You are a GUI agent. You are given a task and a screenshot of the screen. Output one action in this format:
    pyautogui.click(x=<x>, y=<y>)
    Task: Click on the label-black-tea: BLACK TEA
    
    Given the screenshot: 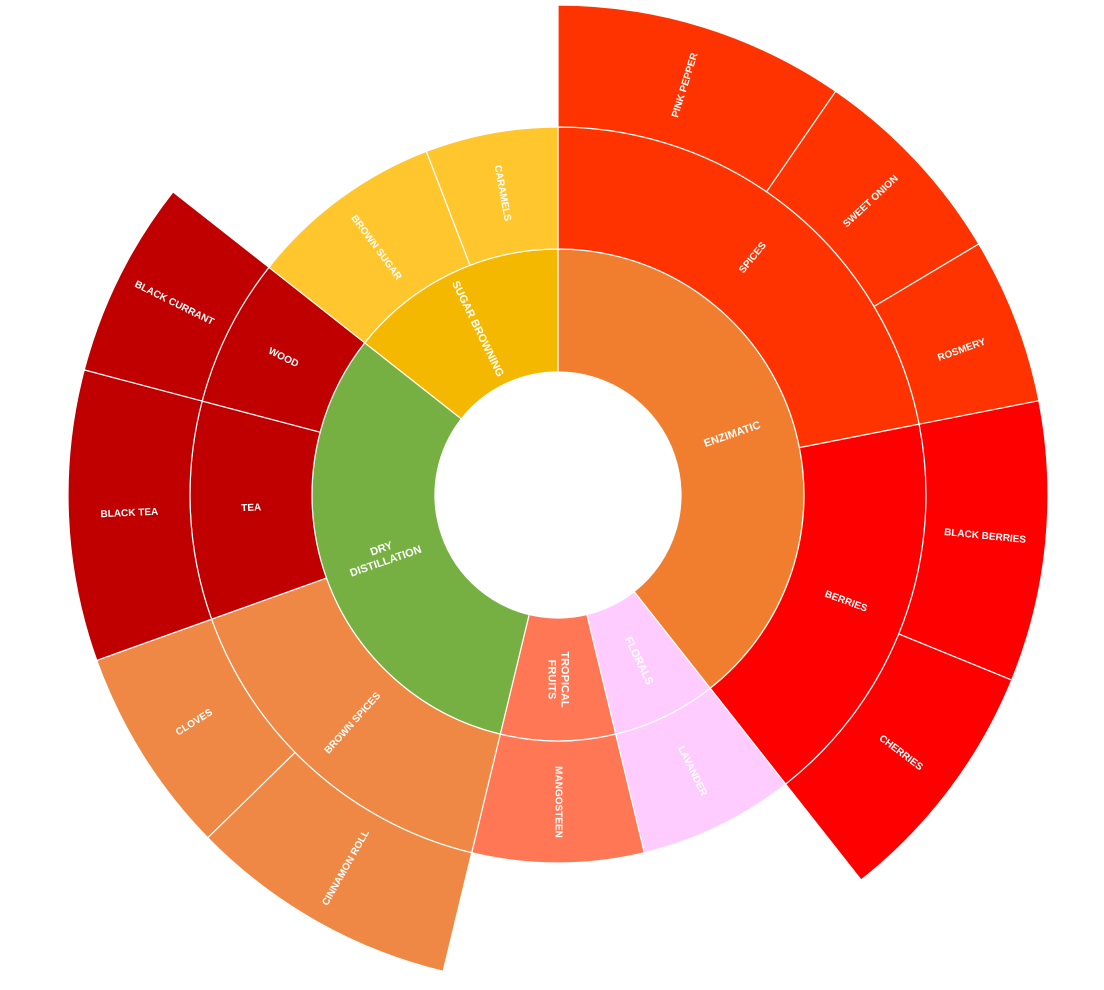 What is the action you would take?
    pyautogui.click(x=129, y=513)
    